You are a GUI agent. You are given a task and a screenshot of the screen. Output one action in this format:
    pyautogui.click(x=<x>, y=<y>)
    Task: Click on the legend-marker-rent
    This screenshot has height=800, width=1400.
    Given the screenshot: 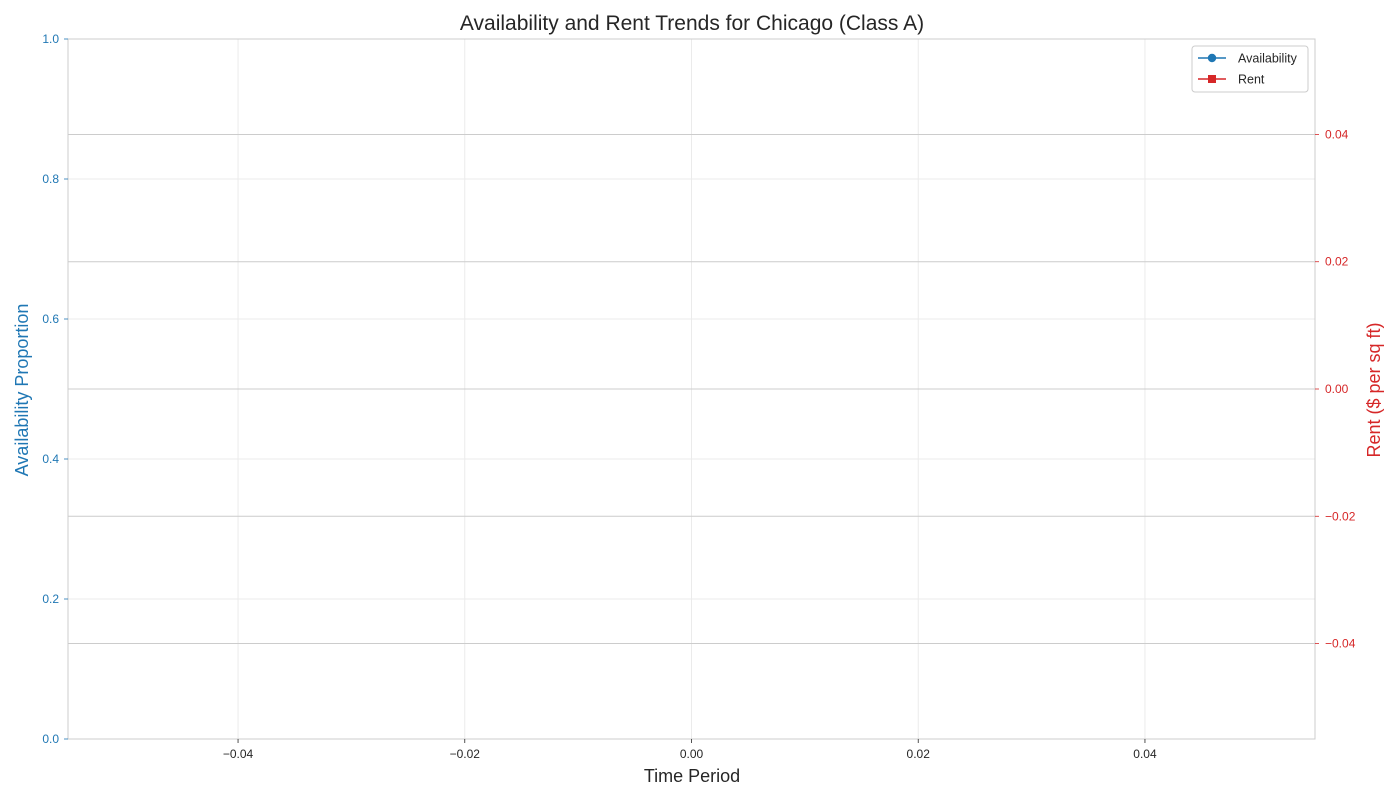 What is the action you would take?
    pyautogui.click(x=1212, y=79)
    